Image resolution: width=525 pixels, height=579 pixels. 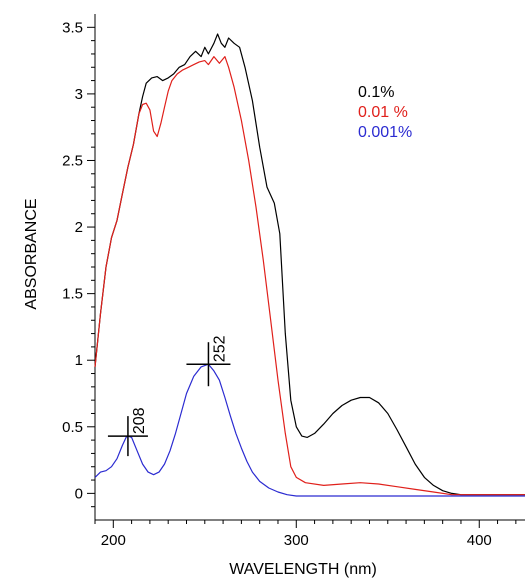 What do you see at coordinates (79, 227) in the screenshot?
I see `y-tick-label: 2` at bounding box center [79, 227].